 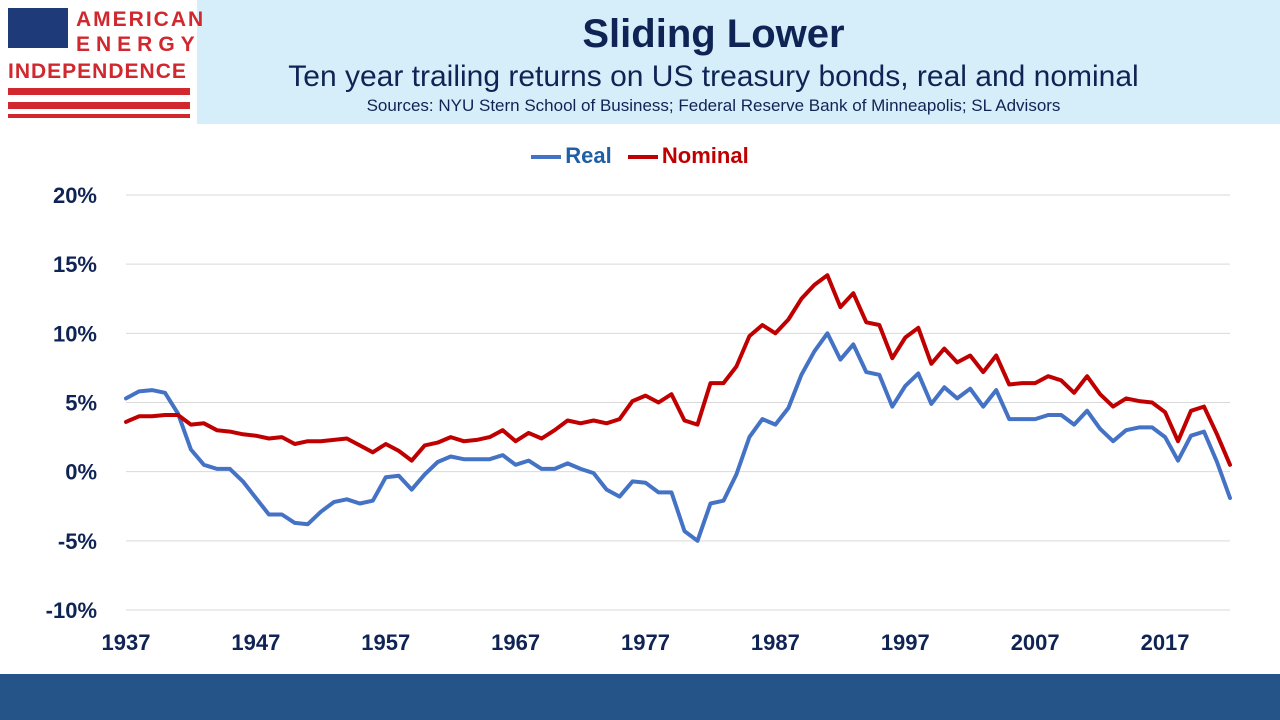 What do you see at coordinates (1035, 642) in the screenshot?
I see `x-tick-label: 2007` at bounding box center [1035, 642].